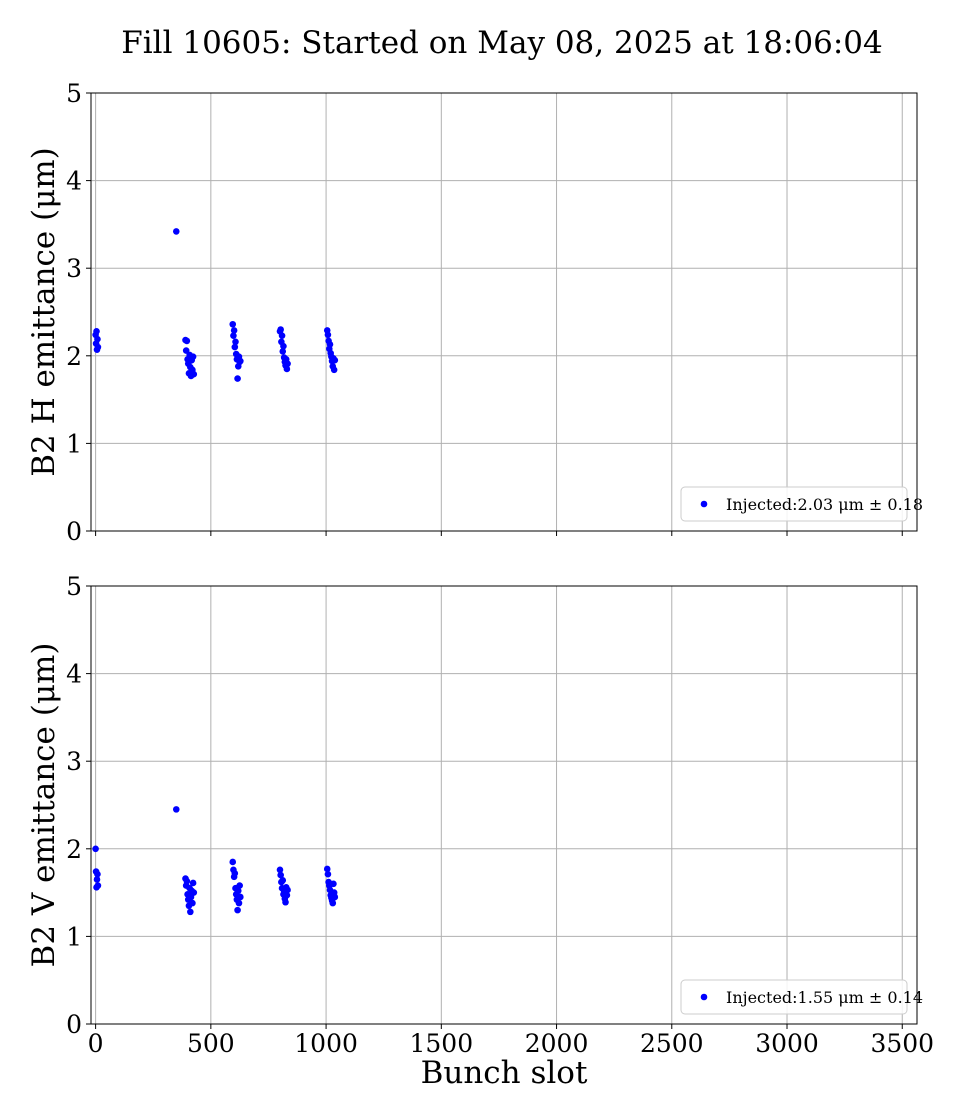 This screenshot has width=960, height=1120. Describe the element at coordinates (557, 1043) in the screenshot. I see `x-tick-label: 2000` at that location.